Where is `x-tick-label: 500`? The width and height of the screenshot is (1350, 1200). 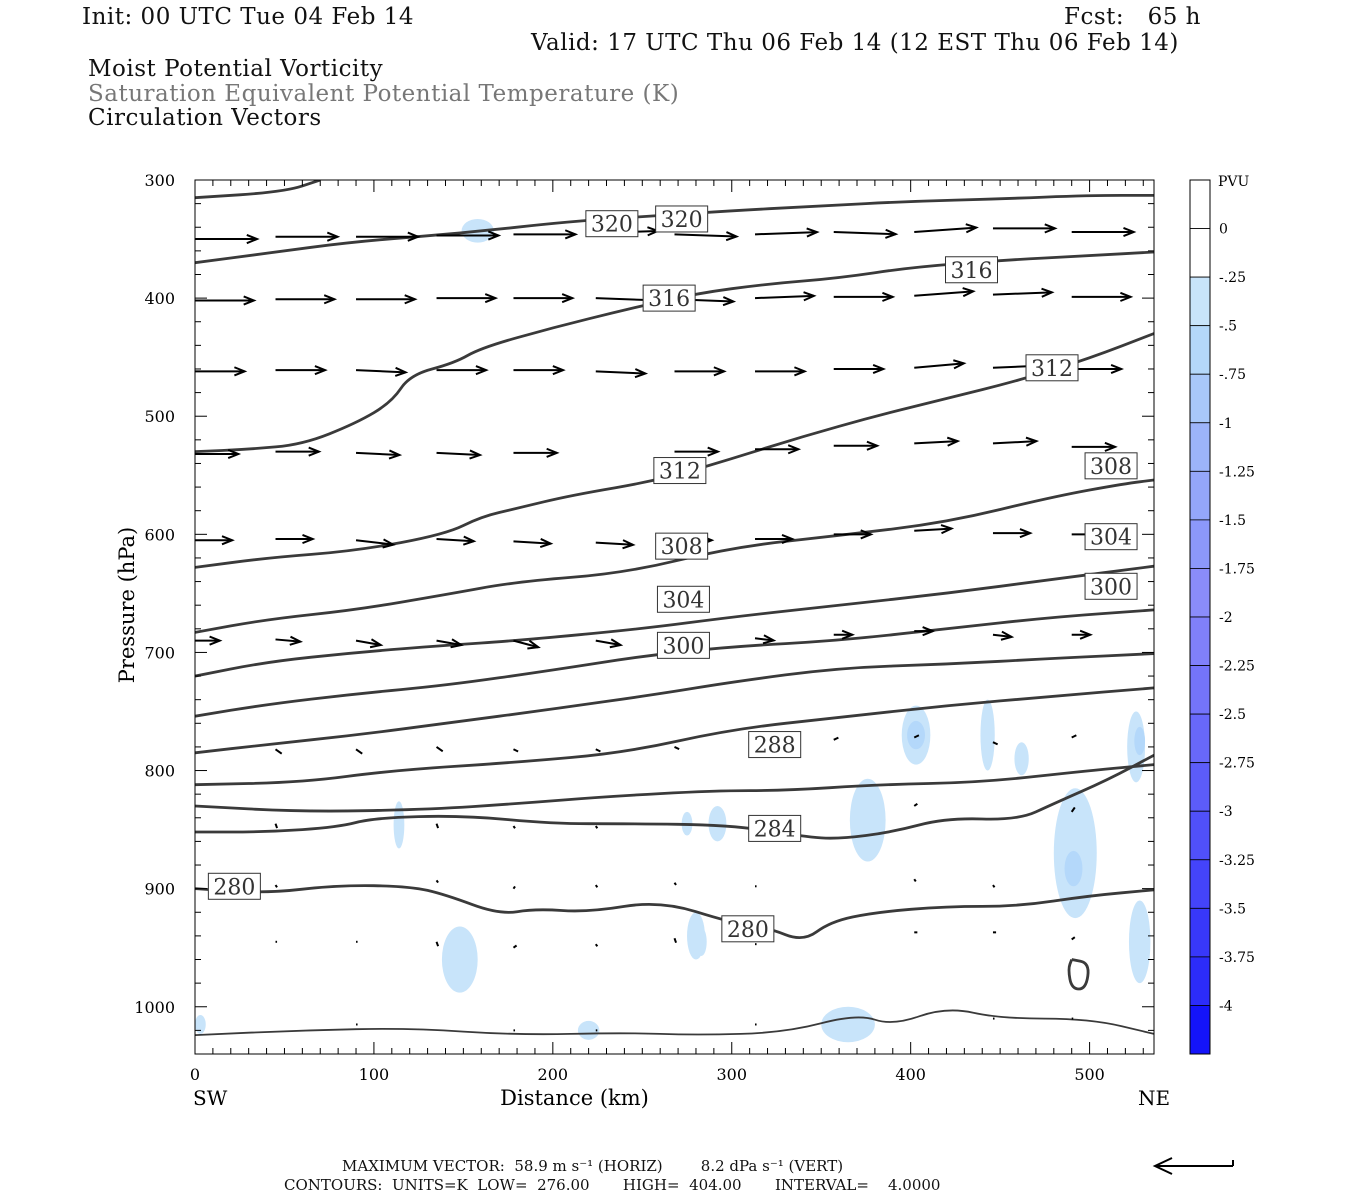 x-tick-label: 500 is located at coordinates (1089, 1074).